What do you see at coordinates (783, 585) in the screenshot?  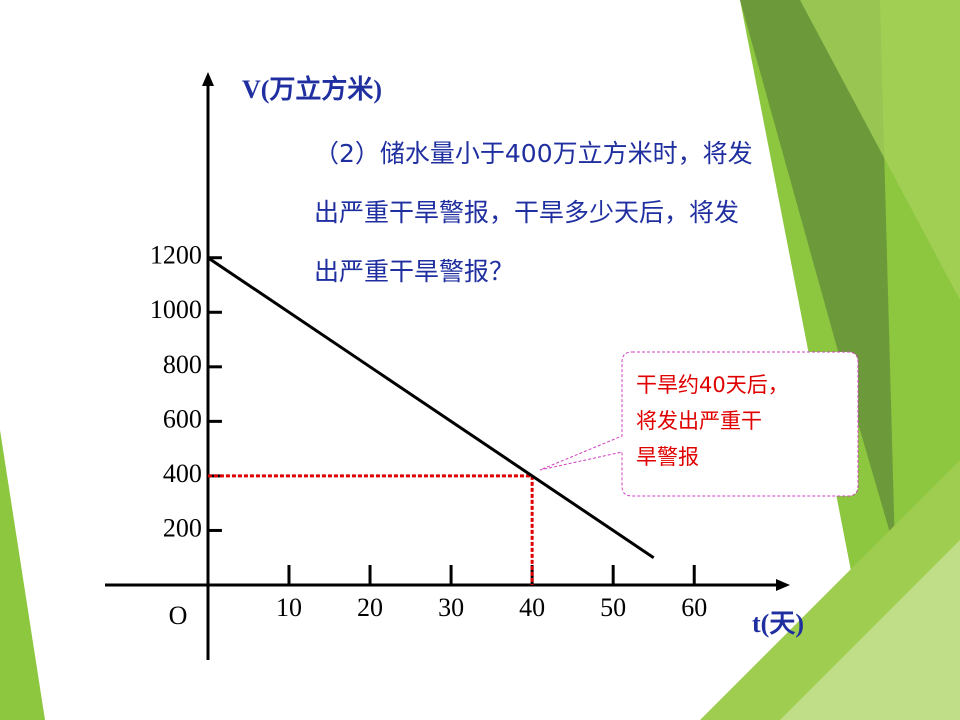 I see `x-arrow` at bounding box center [783, 585].